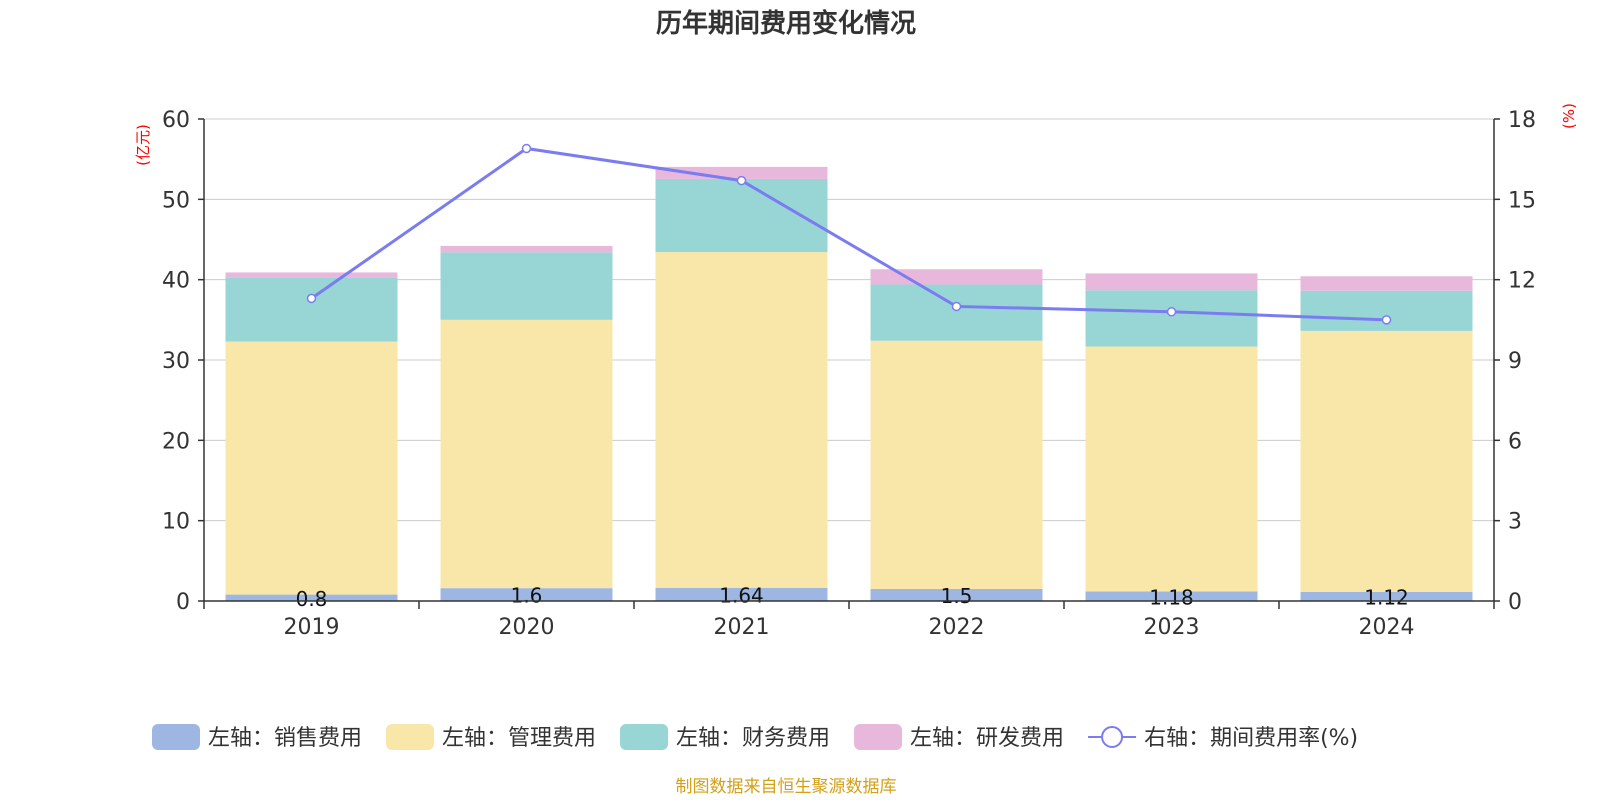 The height and width of the screenshot is (800, 1600). What do you see at coordinates (1515, 441) in the screenshot?
I see `right-tick-label: 6` at bounding box center [1515, 441].